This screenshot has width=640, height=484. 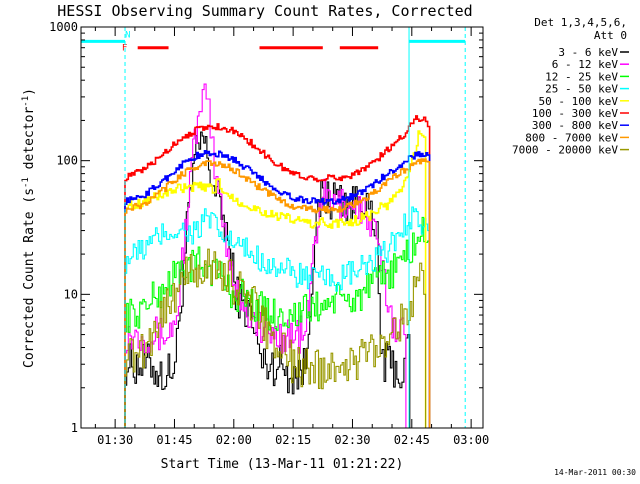 What do you see at coordinates (174, 440) in the screenshot?
I see `x-tick-label: 01:45` at bounding box center [174, 440].